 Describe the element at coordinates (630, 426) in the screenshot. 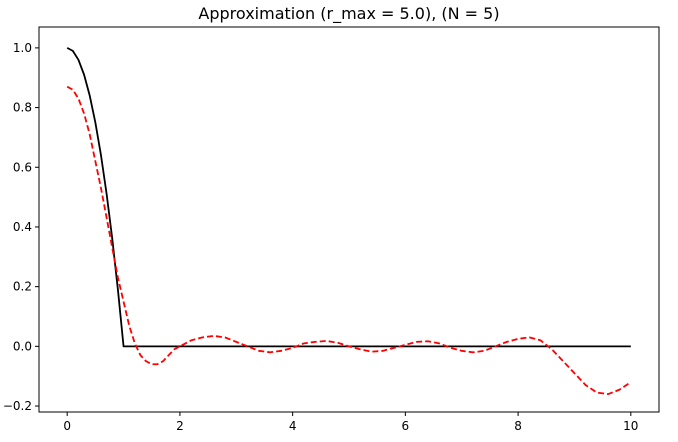

I see `x-tick-label: 10` at that location.